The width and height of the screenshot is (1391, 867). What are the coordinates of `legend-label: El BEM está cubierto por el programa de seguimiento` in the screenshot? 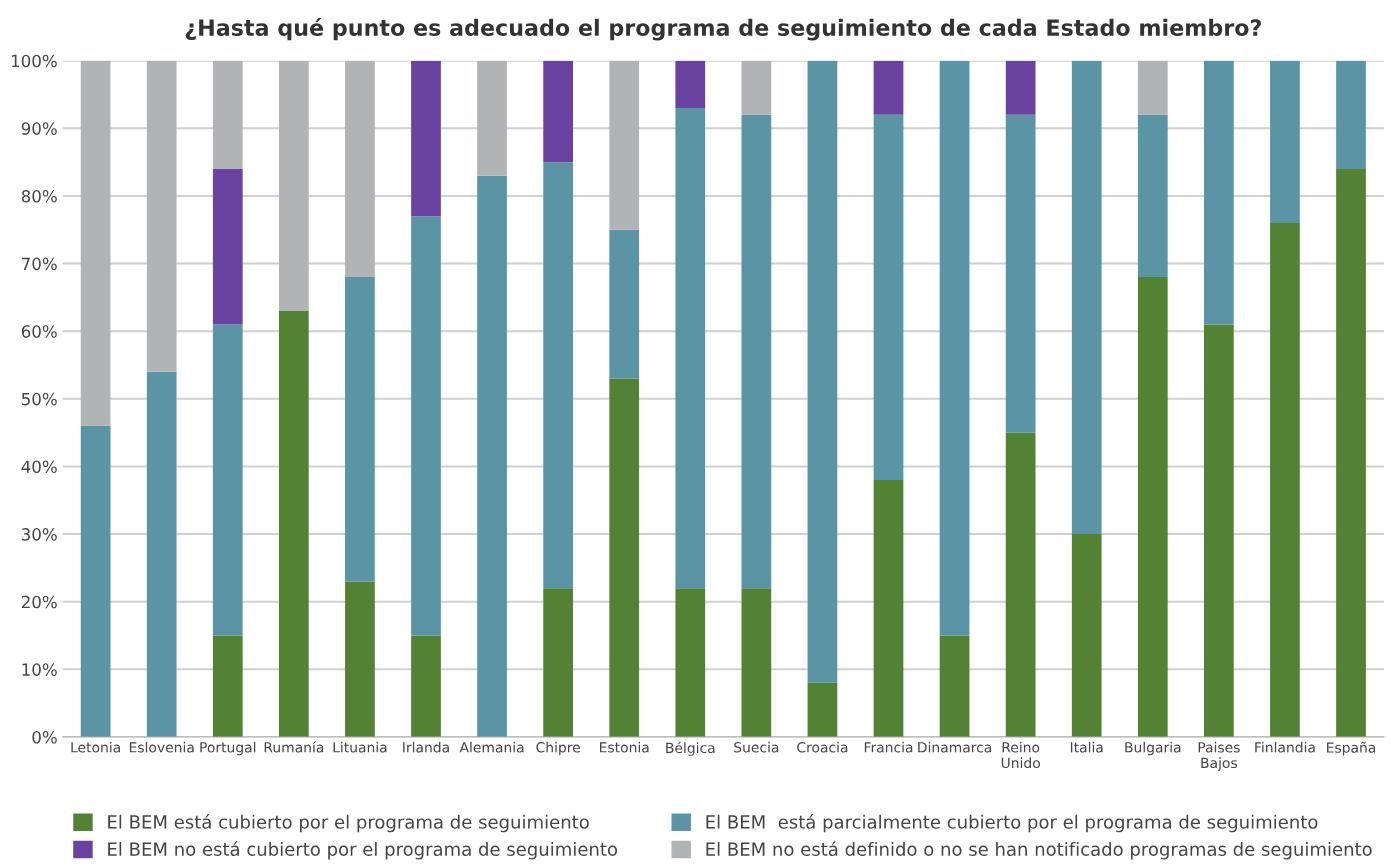 It's located at (348, 823).